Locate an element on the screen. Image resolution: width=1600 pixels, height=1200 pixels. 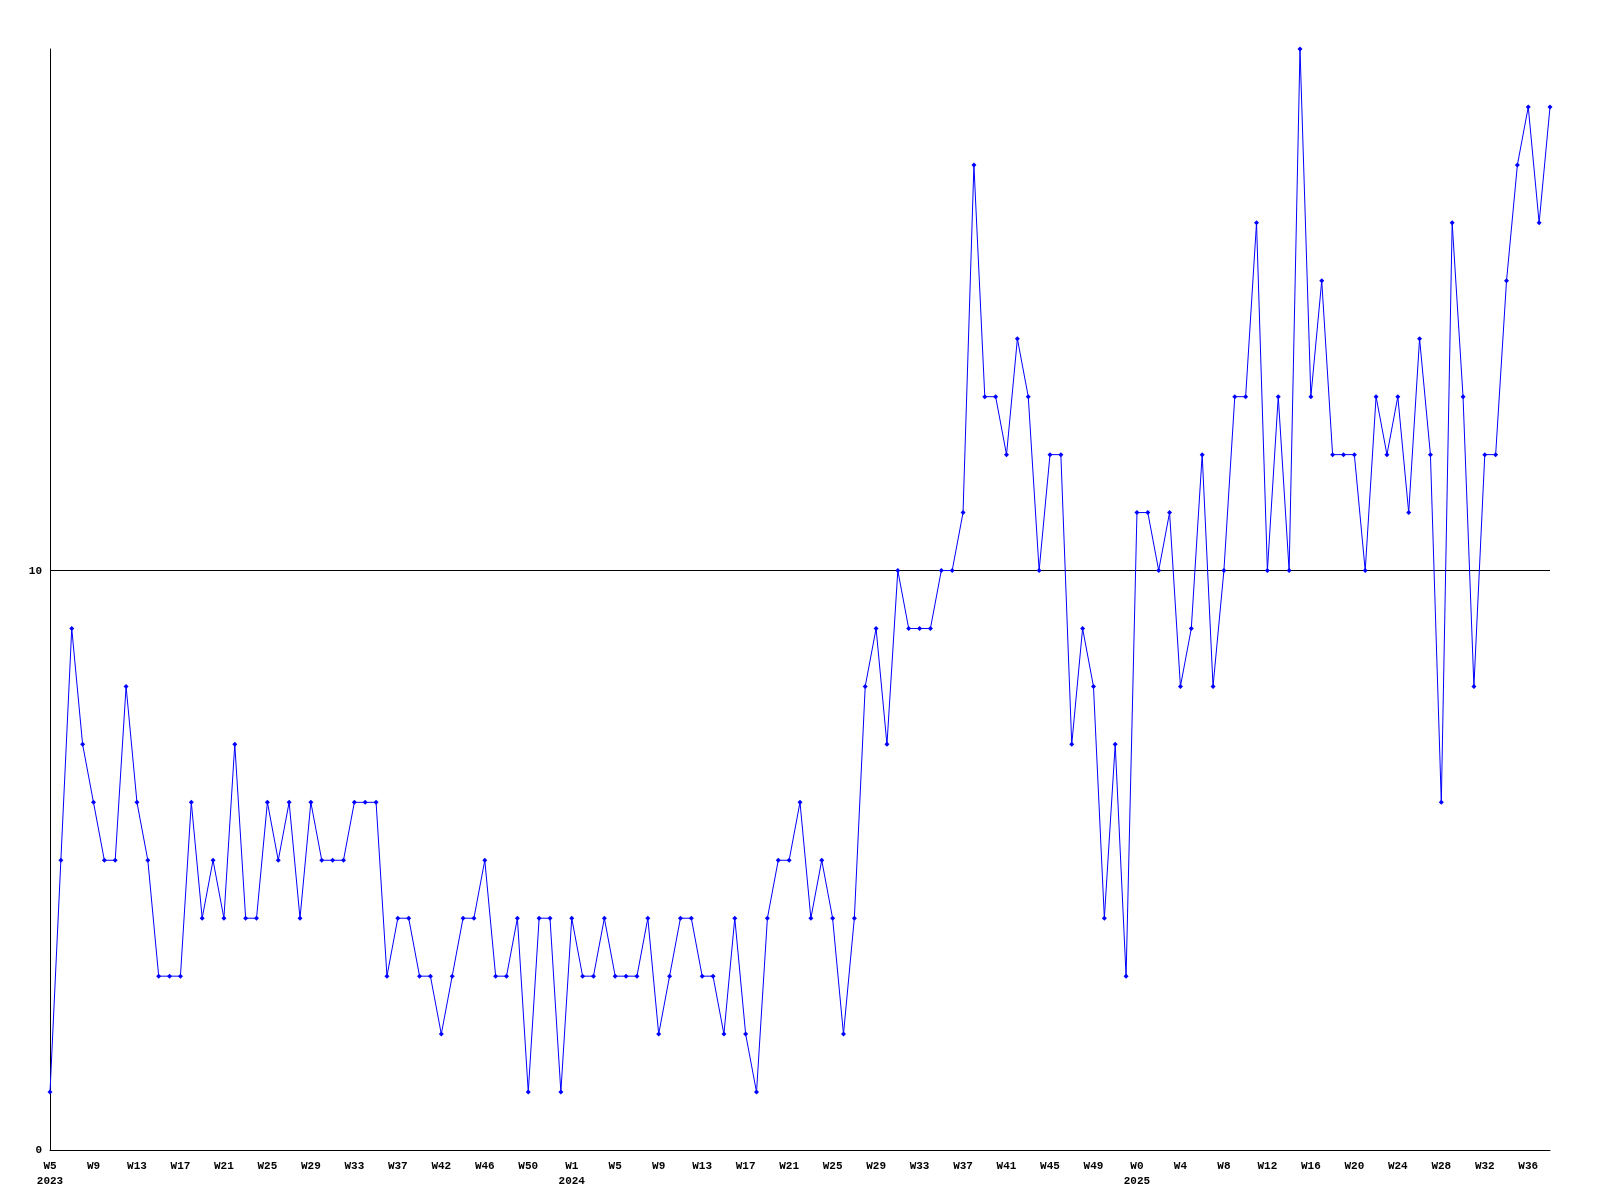
x-tick-label: W16 is located at coordinates (1310, 1165).